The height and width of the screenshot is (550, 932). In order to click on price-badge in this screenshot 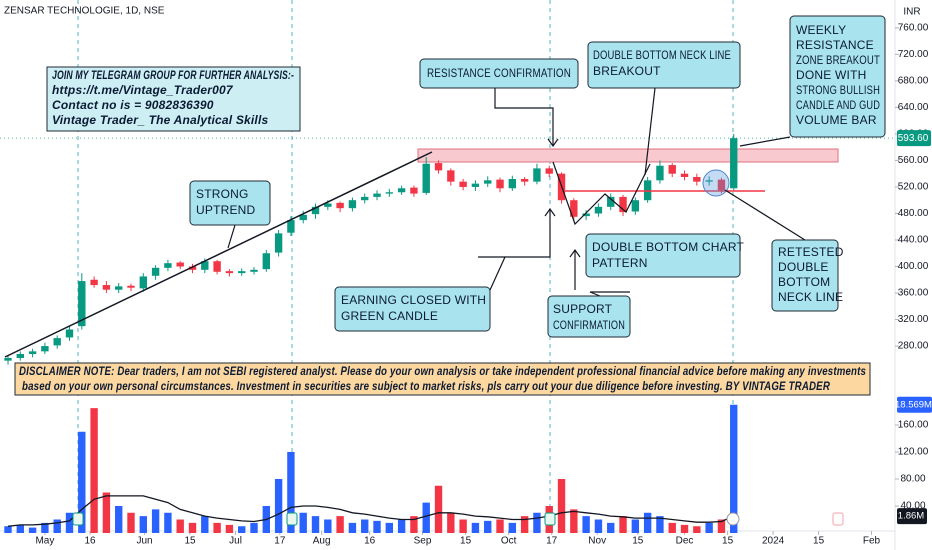, I will do `click(914, 138)`.